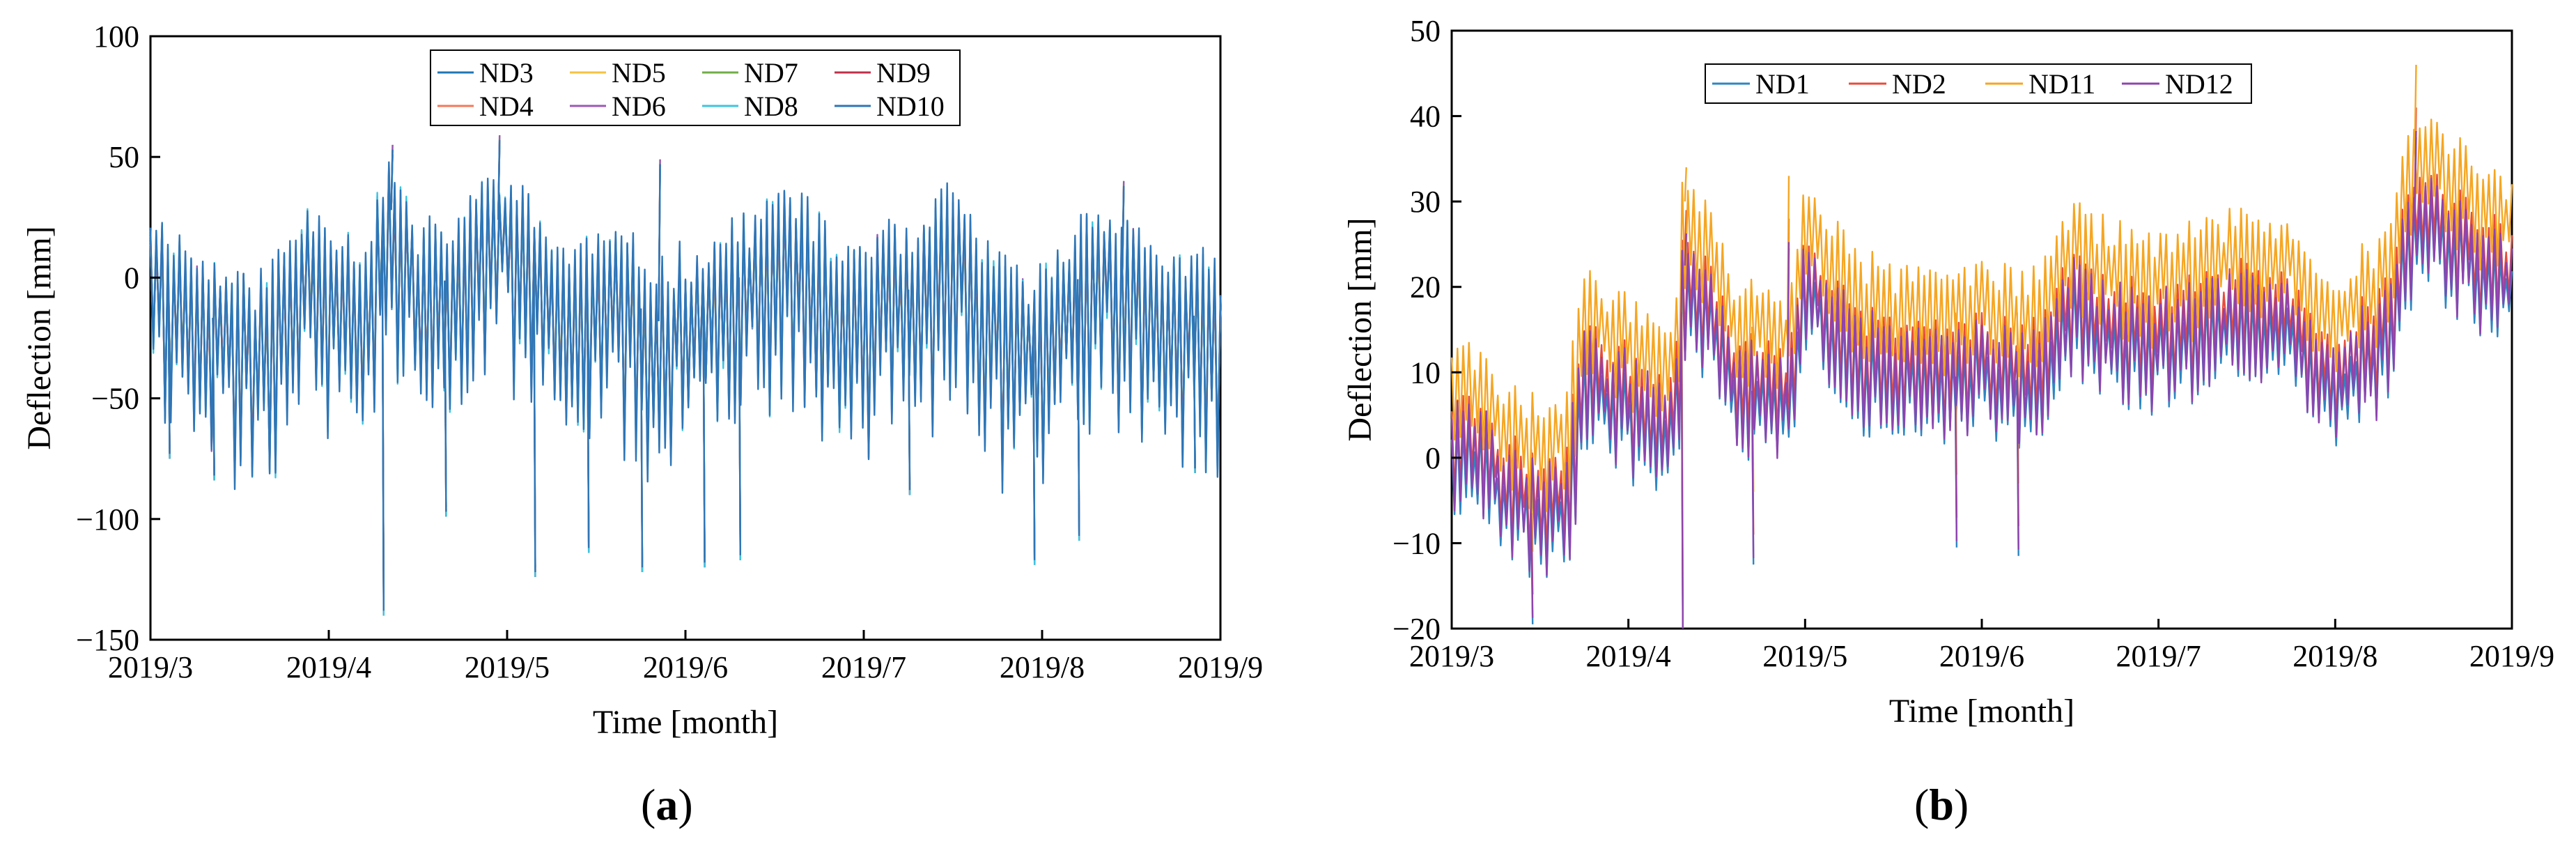 The image size is (2576, 846). Describe the element at coordinates (1425, 202) in the screenshot. I see `y-tick-label-b: 30` at that location.